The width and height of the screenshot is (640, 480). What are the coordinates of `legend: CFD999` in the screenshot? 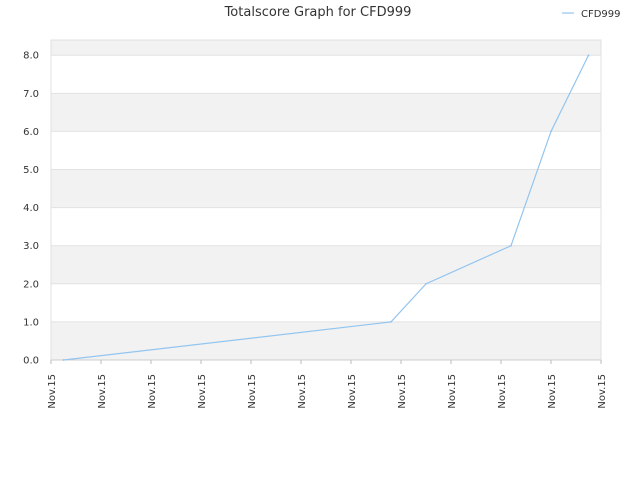 It's located at (591, 14).